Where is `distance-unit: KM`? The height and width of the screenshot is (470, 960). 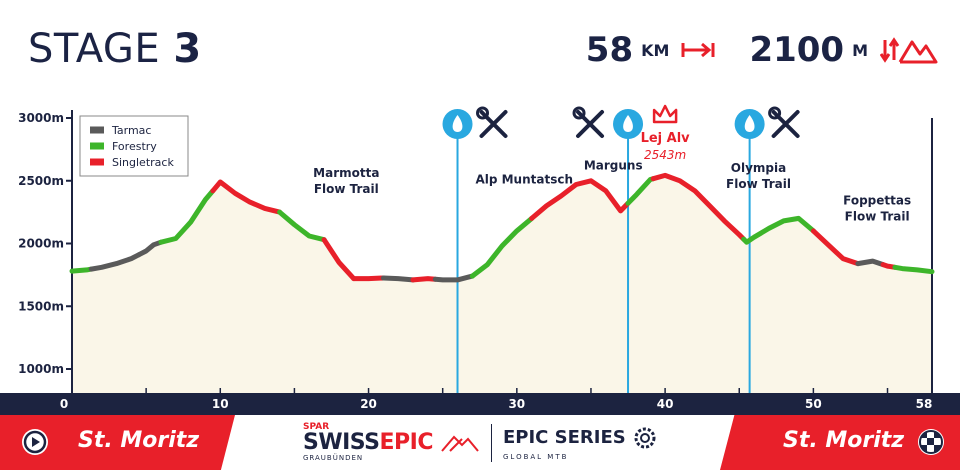
distance-unit: KM is located at coordinates (655, 50).